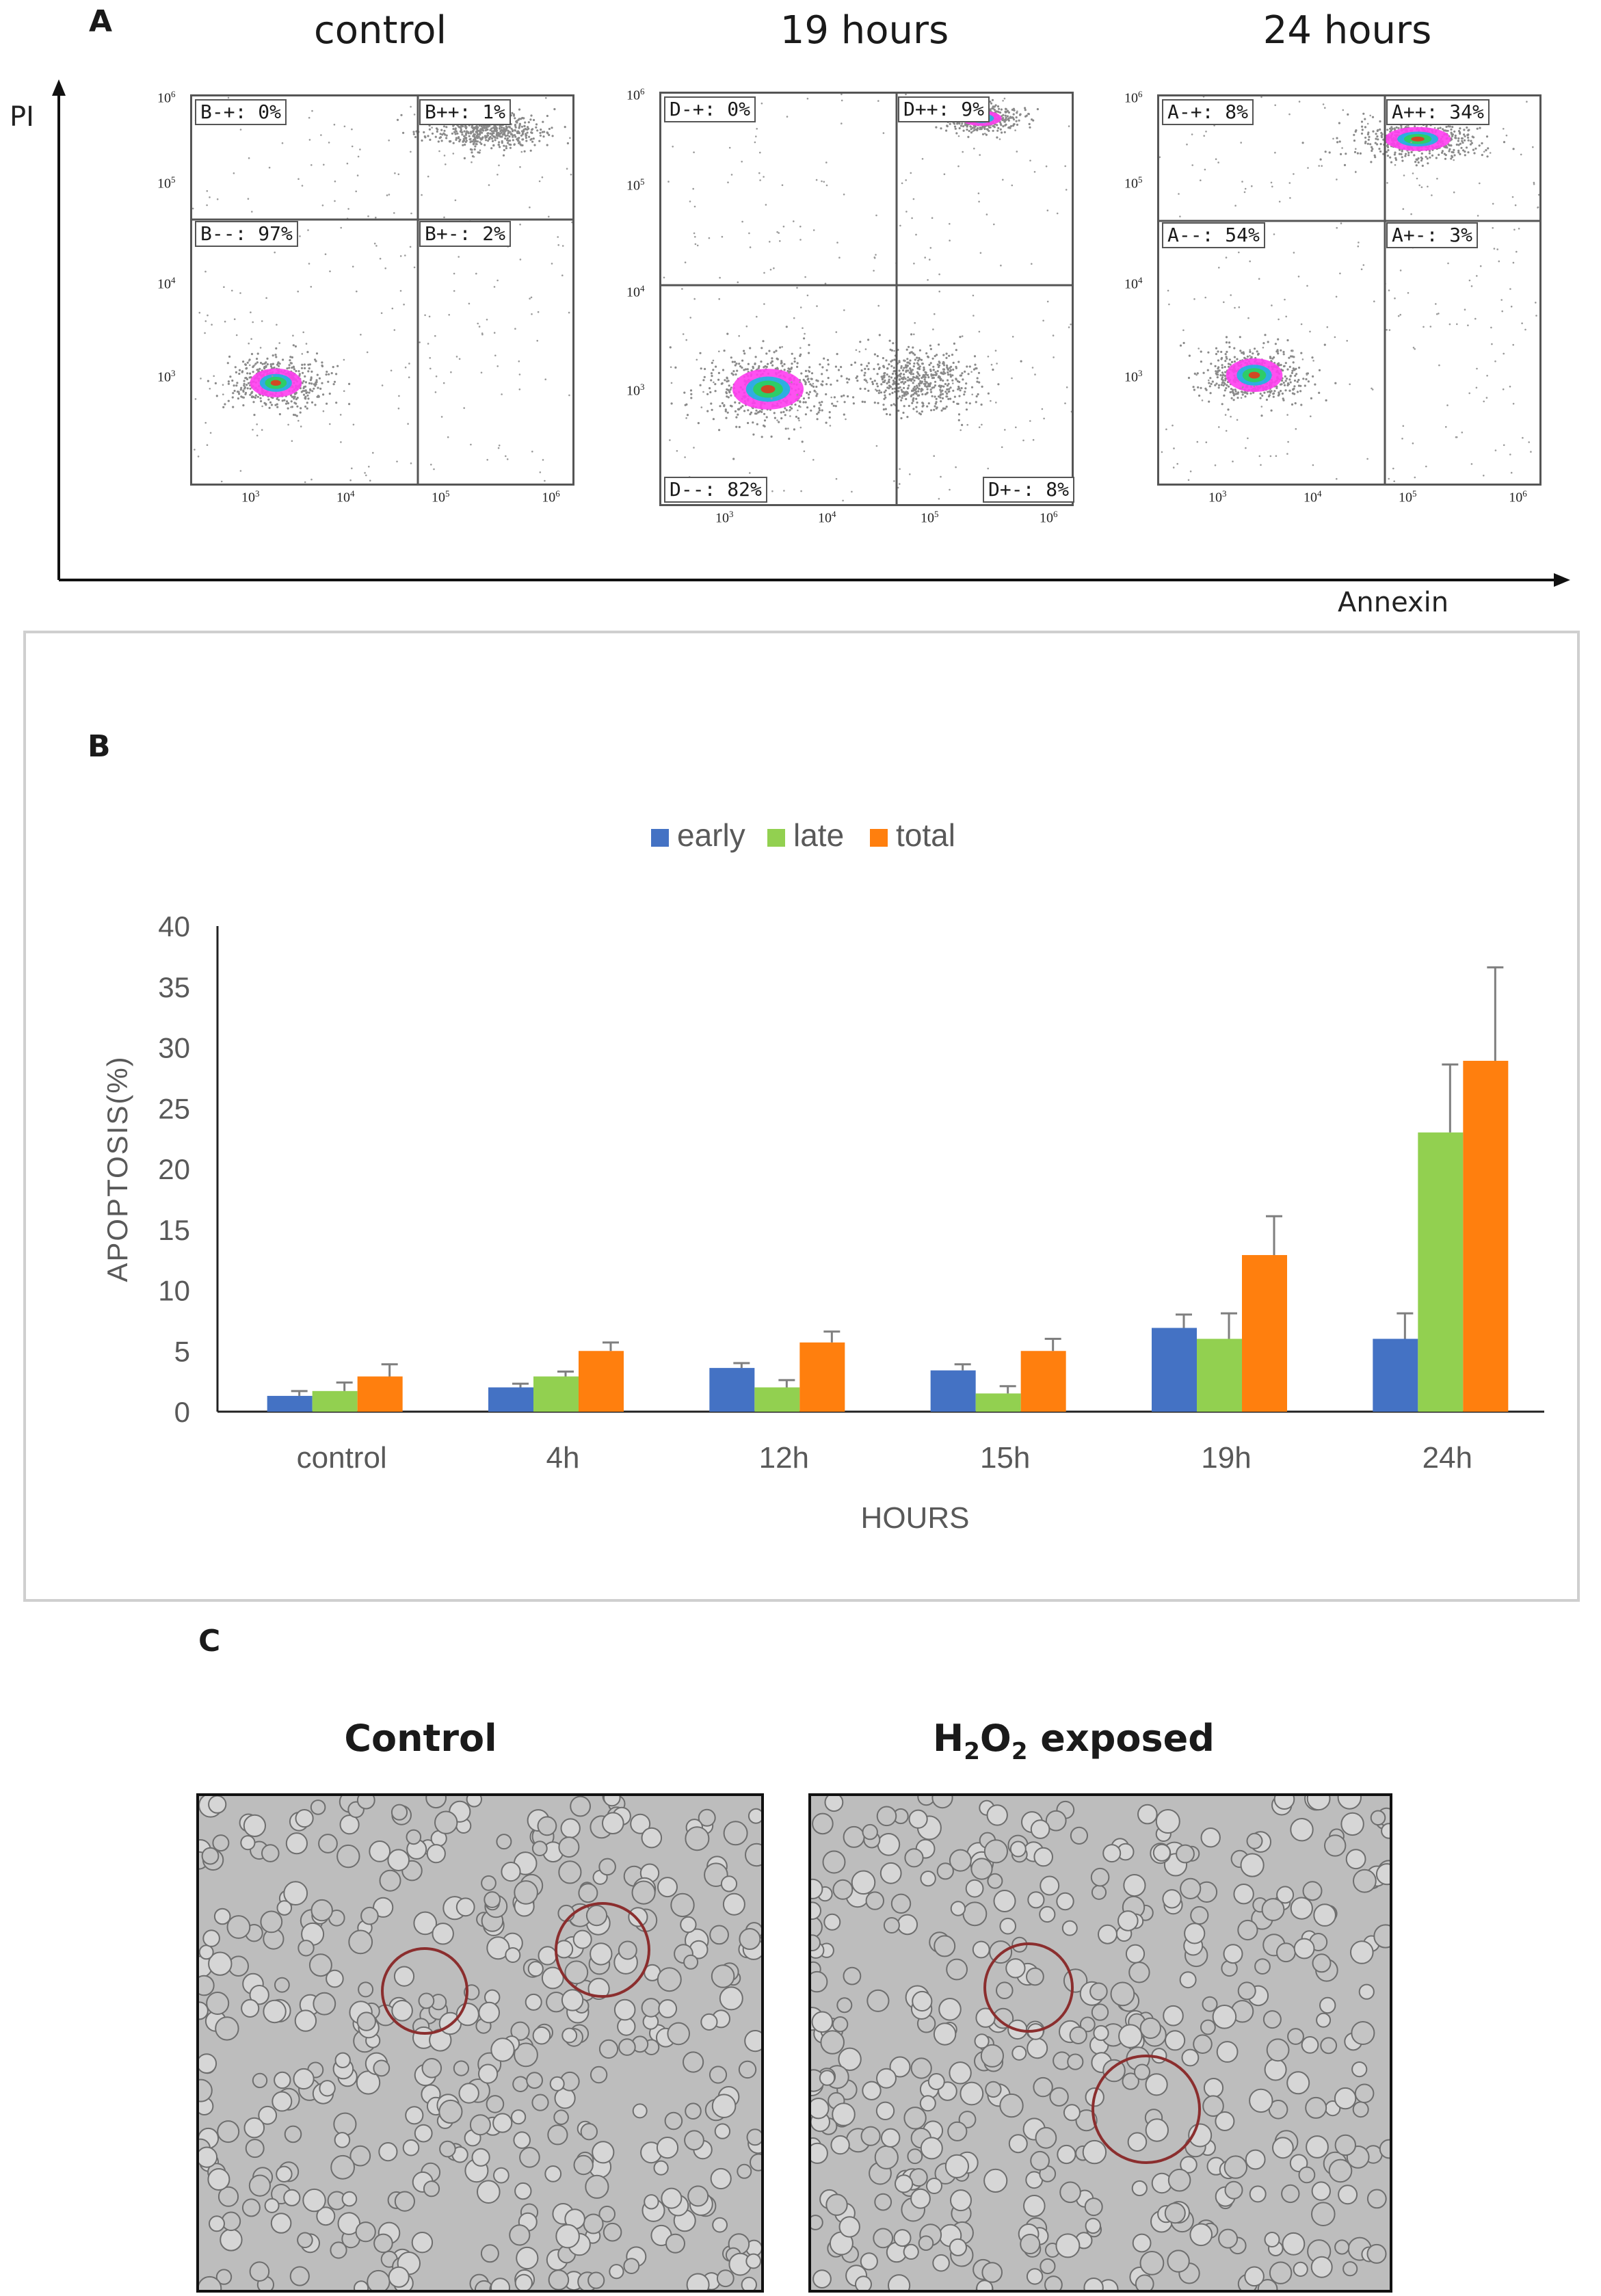 This screenshot has width=1601, height=2296. What do you see at coordinates (1208, 112) in the screenshot?
I see `quadrant-label-ul: A-+: 8%` at bounding box center [1208, 112].